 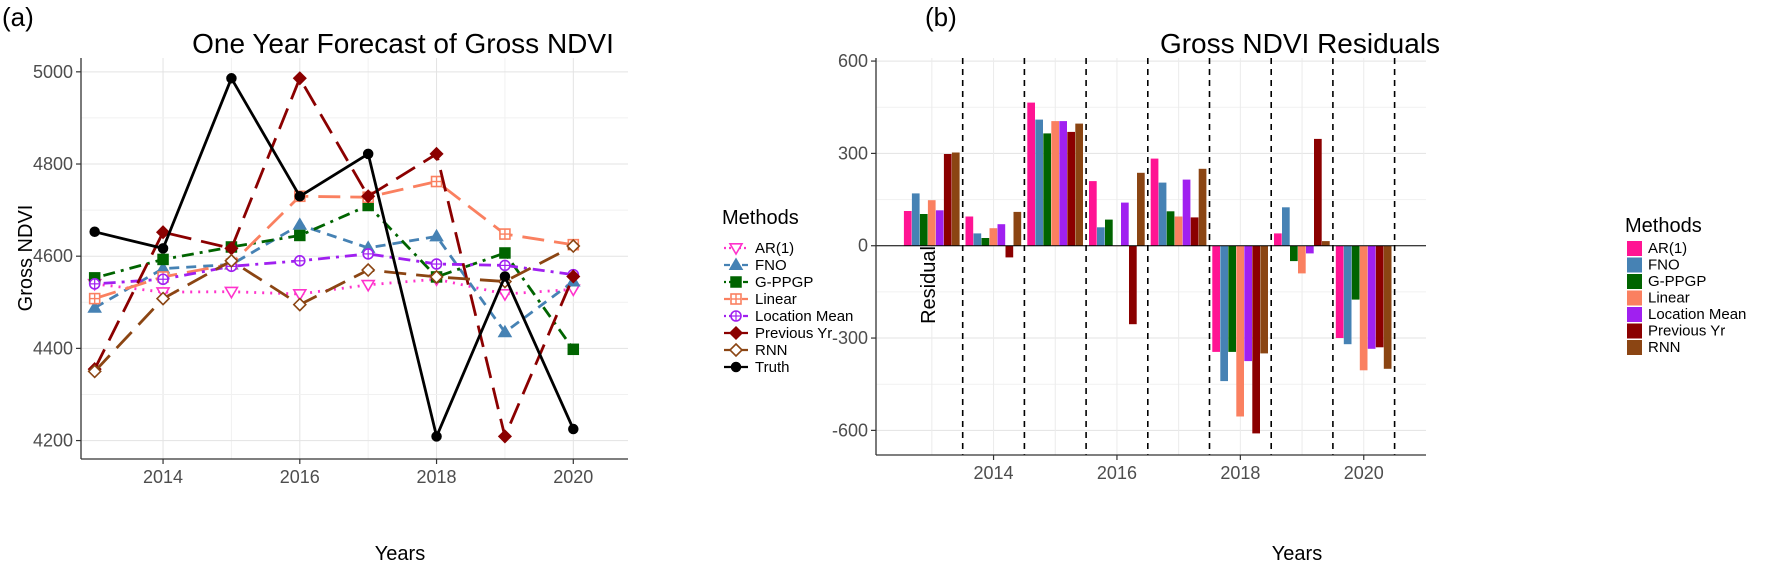 What do you see at coordinates (1697, 314) in the screenshot?
I see `legend-label: Location Mean` at bounding box center [1697, 314].